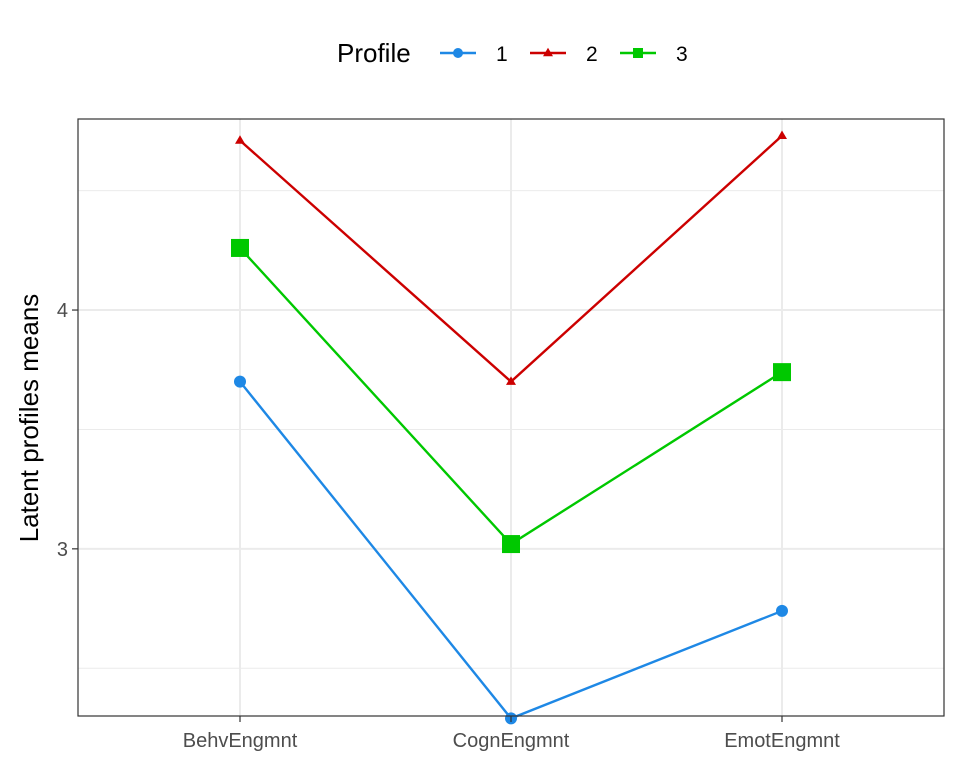 This screenshot has height=768, width=960. I want to click on y-tick-label: 3, so click(62, 550).